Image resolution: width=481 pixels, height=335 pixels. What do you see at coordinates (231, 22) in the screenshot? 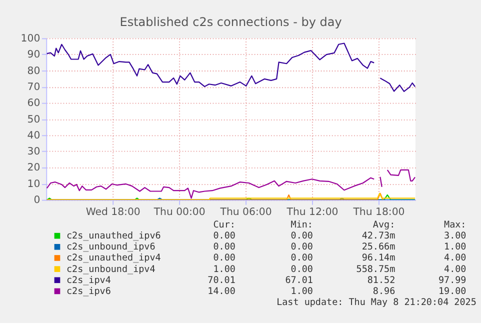
I see `chart-title: Established c2s connections - by day` at bounding box center [231, 22].